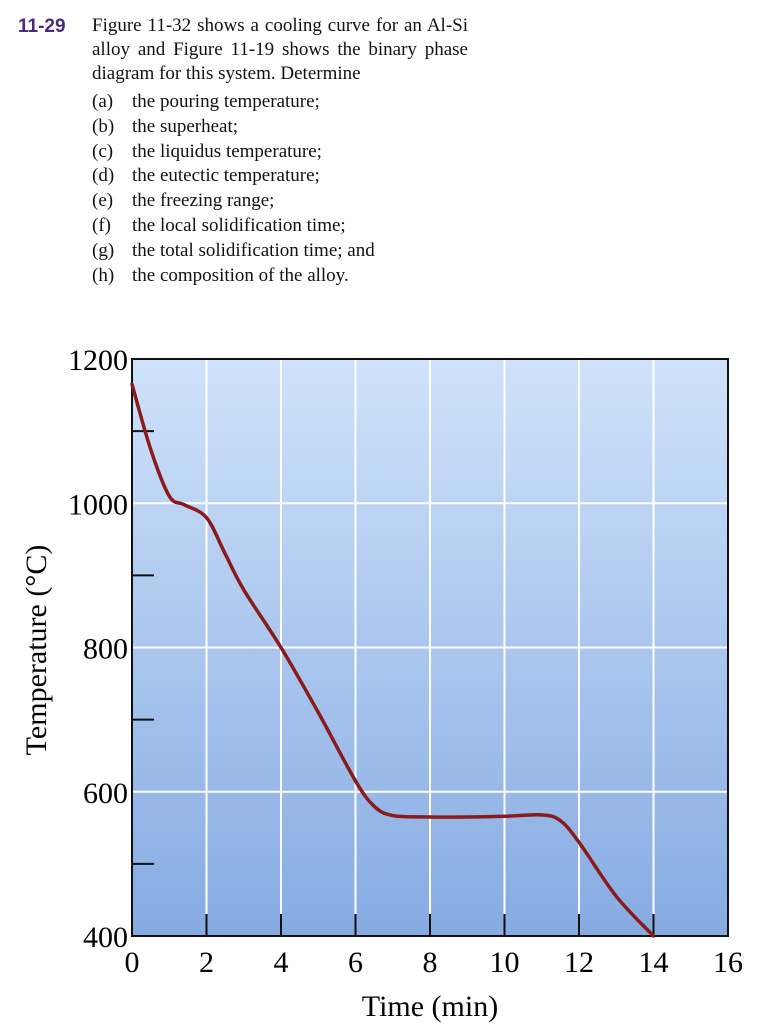 This screenshot has width=772, height=1024. I want to click on y-tick-label: 1000, so click(98, 504).